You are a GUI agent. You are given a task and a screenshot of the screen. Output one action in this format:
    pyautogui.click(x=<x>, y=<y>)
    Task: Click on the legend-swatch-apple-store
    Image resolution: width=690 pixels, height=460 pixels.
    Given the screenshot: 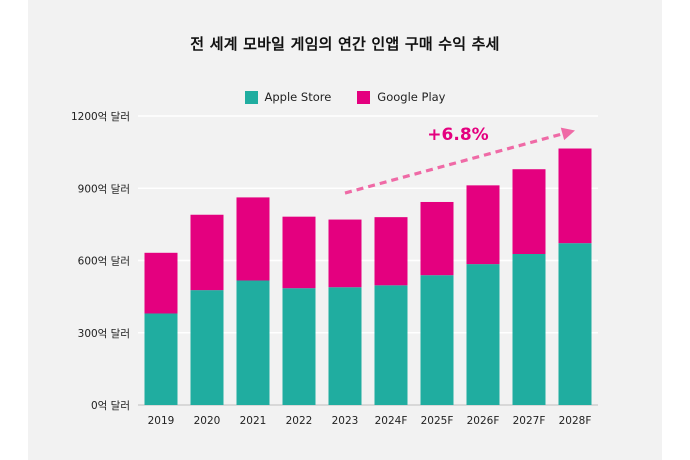 What is the action you would take?
    pyautogui.click(x=251, y=97)
    